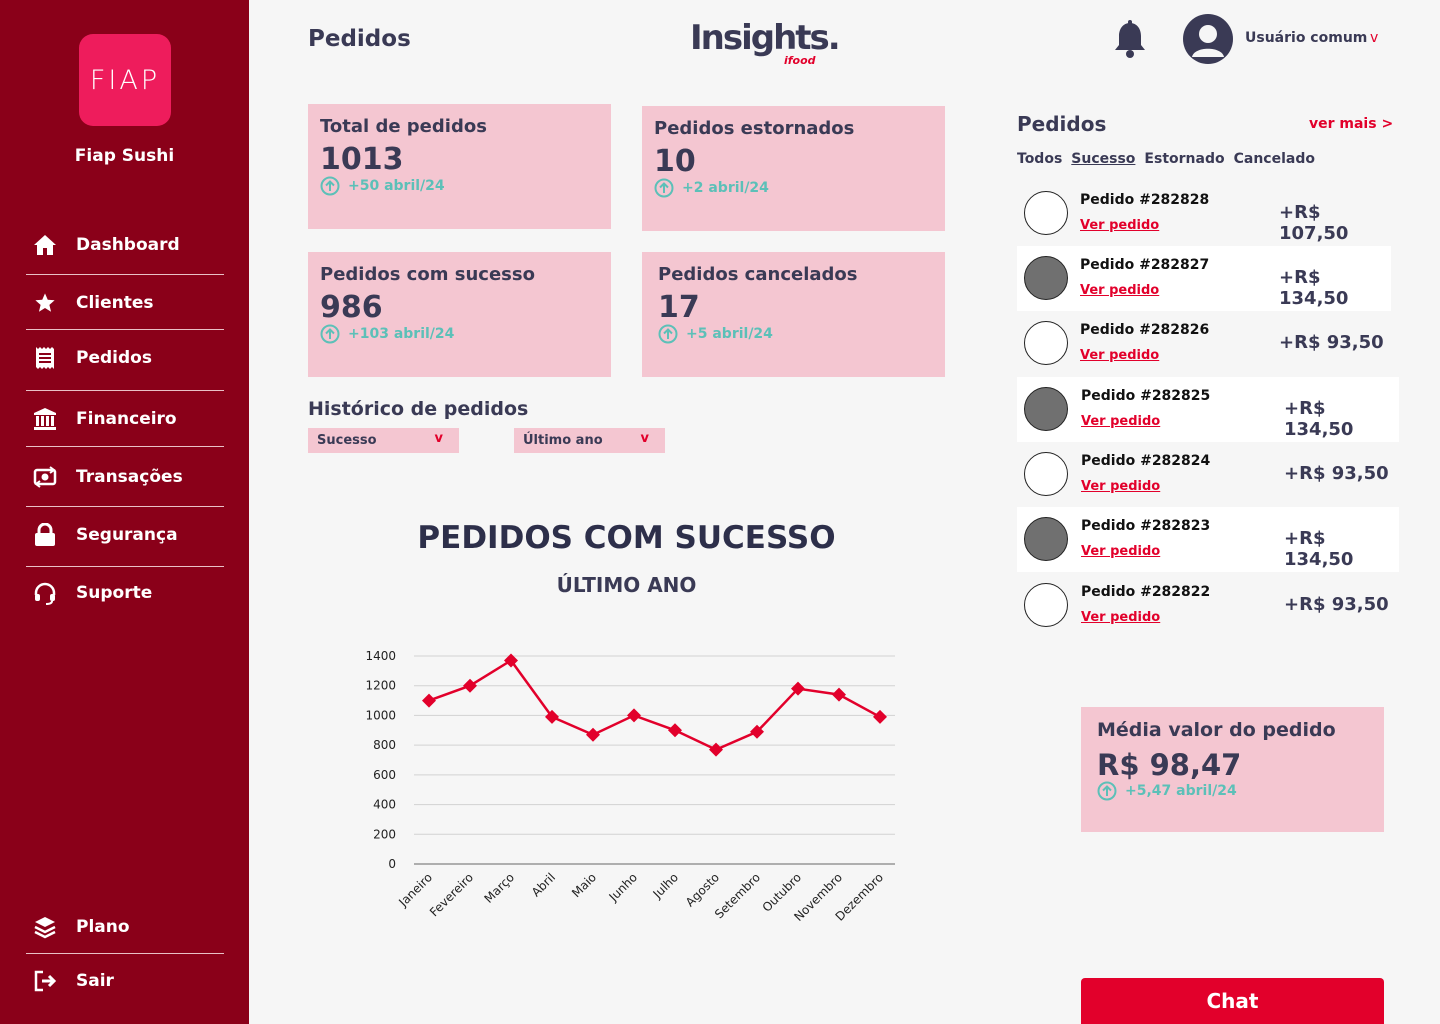 The image size is (1440, 1024). I want to click on order-row: Pedido #282822 Ver pedido +R$ 93,50, so click(1208, 605).